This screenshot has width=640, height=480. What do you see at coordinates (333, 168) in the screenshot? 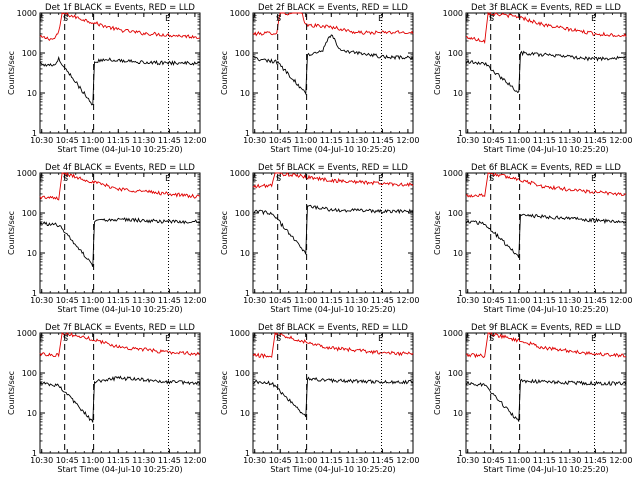
I see `panel-title: Det 5f BLACK = Events, RED = LLD` at bounding box center [333, 168].